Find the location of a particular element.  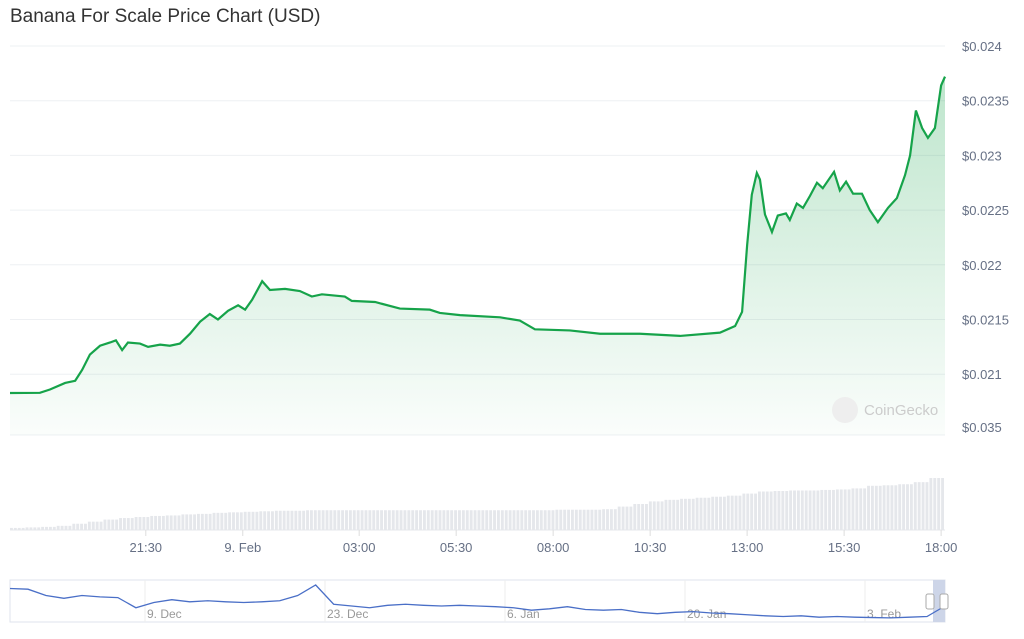

navigator-label: 20. Jan is located at coordinates (706, 614).